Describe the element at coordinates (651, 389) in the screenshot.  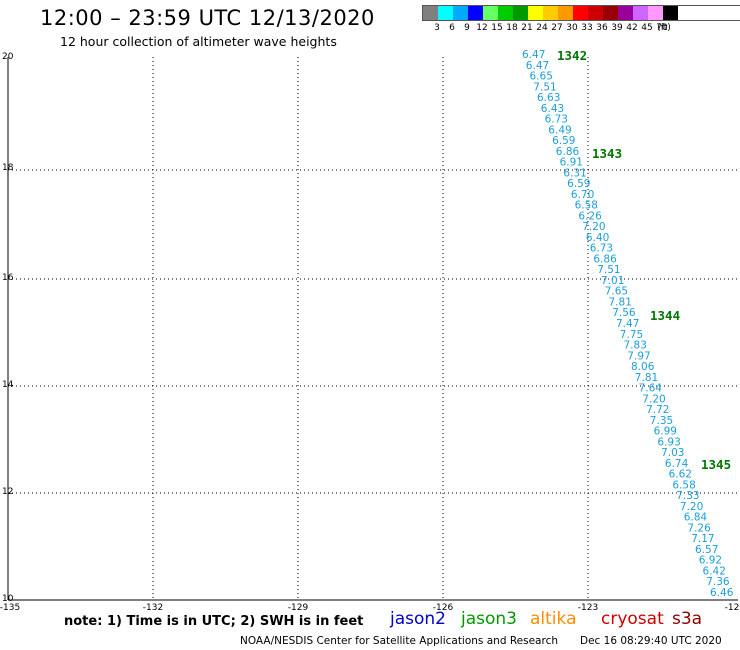
I see `swh-value: 7.64` at that location.